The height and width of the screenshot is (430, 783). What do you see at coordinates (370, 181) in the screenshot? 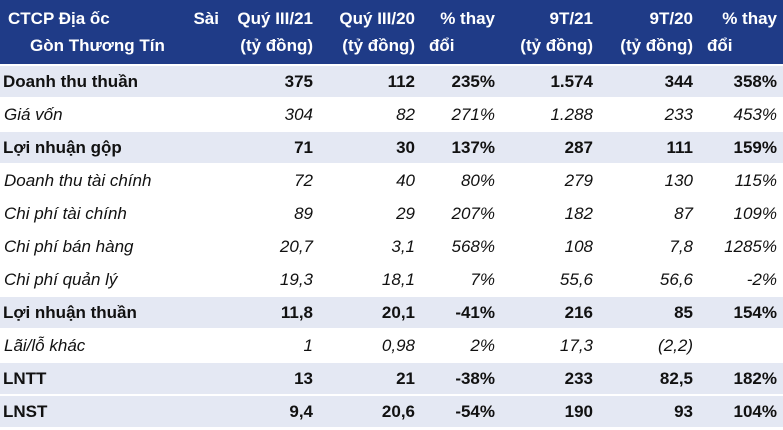
I see `value-cell: 40` at bounding box center [370, 181].